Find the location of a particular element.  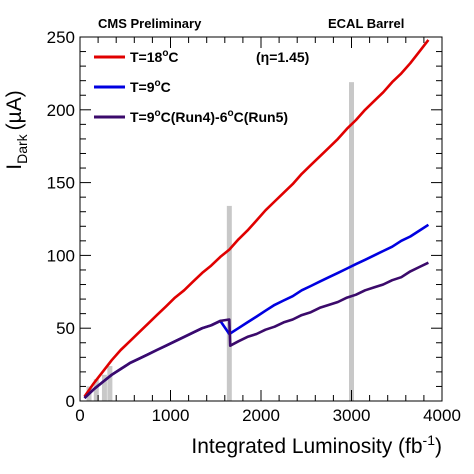

header-right: ECAL Barrel is located at coordinates (366, 23).